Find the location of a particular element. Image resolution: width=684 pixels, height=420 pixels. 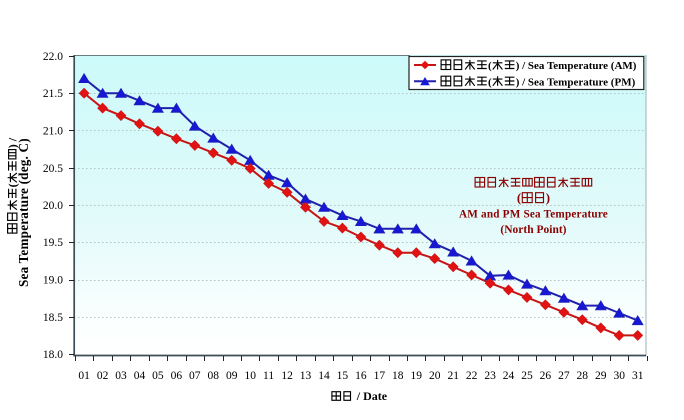

svg-text: 13 is located at coordinates (306, 376).